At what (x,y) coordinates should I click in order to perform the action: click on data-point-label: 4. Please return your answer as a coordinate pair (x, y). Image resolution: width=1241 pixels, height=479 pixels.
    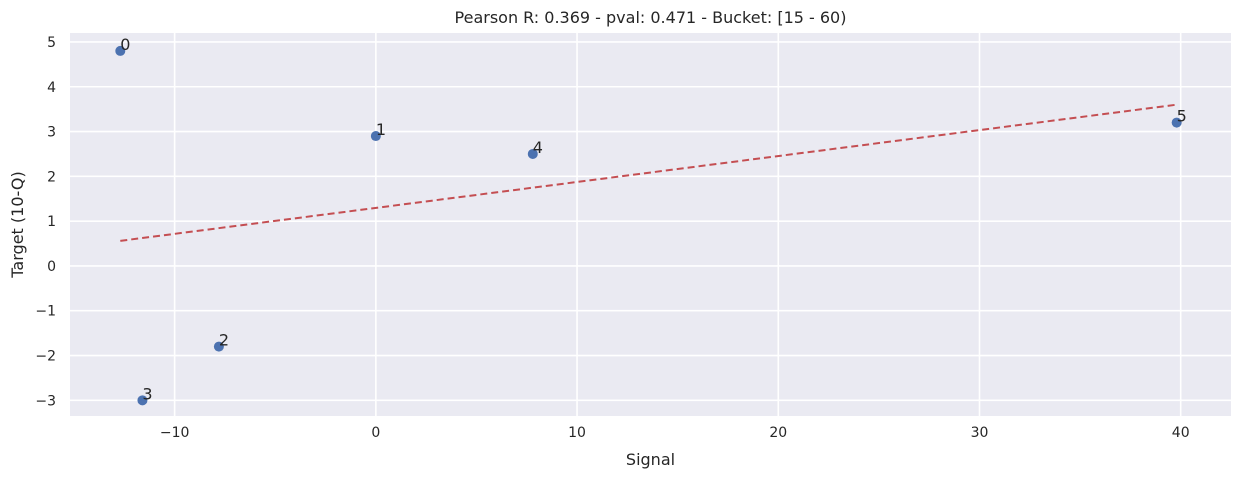
    Looking at the image, I should click on (538, 147).